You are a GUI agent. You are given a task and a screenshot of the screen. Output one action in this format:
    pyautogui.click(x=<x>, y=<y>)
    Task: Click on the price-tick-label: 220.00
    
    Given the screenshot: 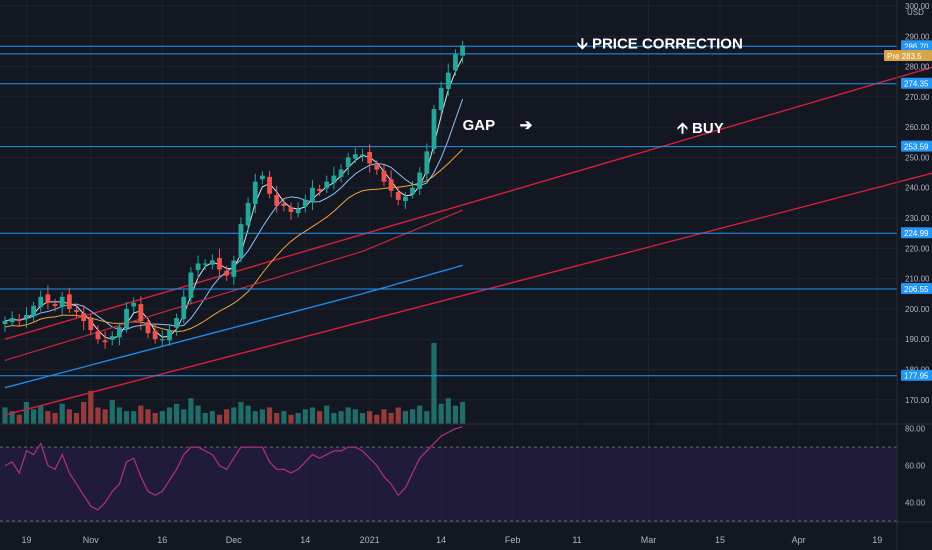 What is the action you would take?
    pyautogui.click(x=917, y=248)
    